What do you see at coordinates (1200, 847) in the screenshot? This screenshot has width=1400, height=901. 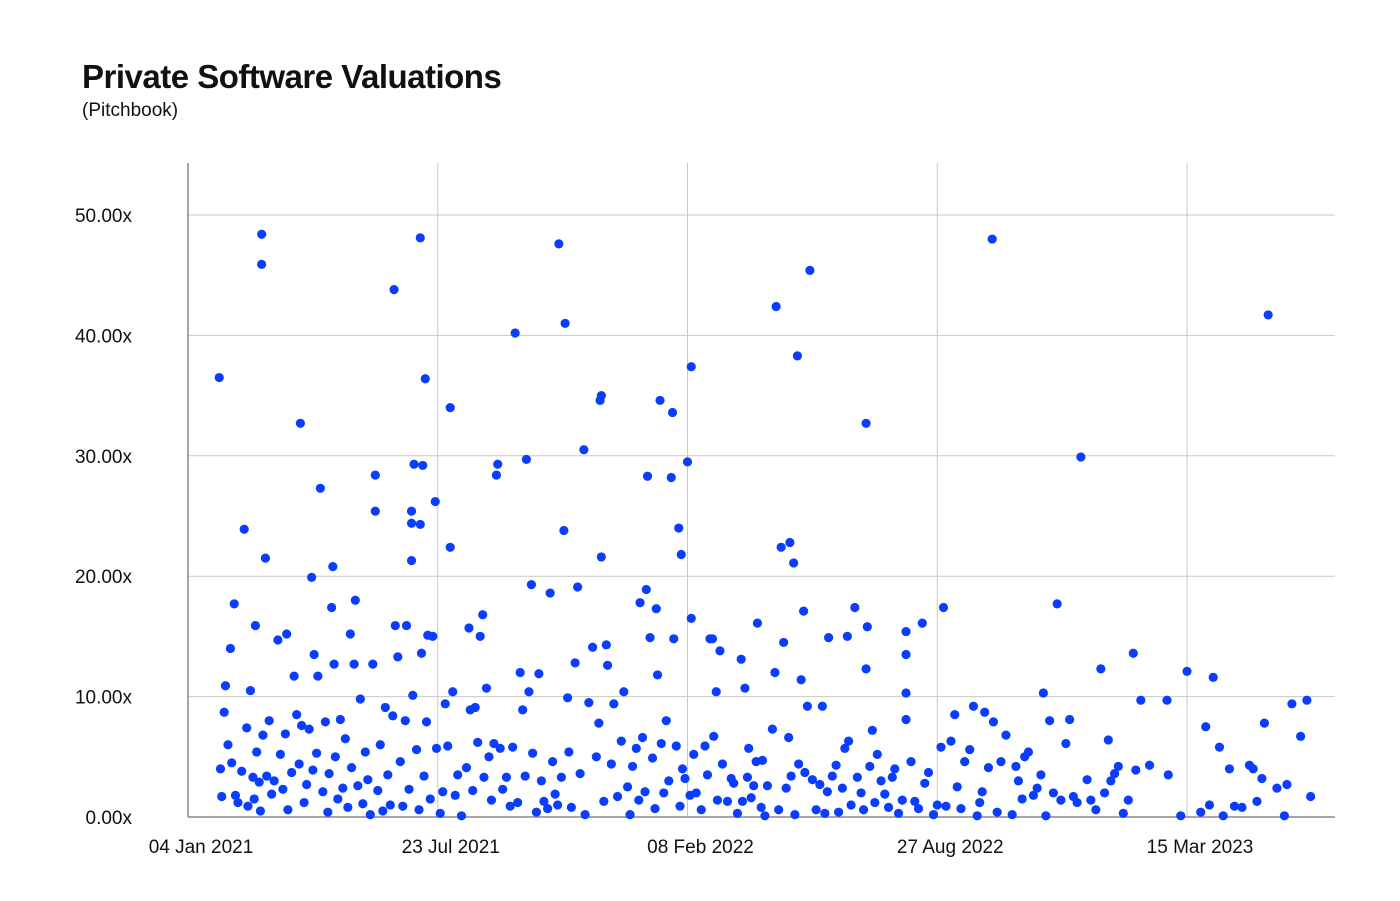 I see `x-tick-label: 15 Mar 2023` at bounding box center [1200, 847].